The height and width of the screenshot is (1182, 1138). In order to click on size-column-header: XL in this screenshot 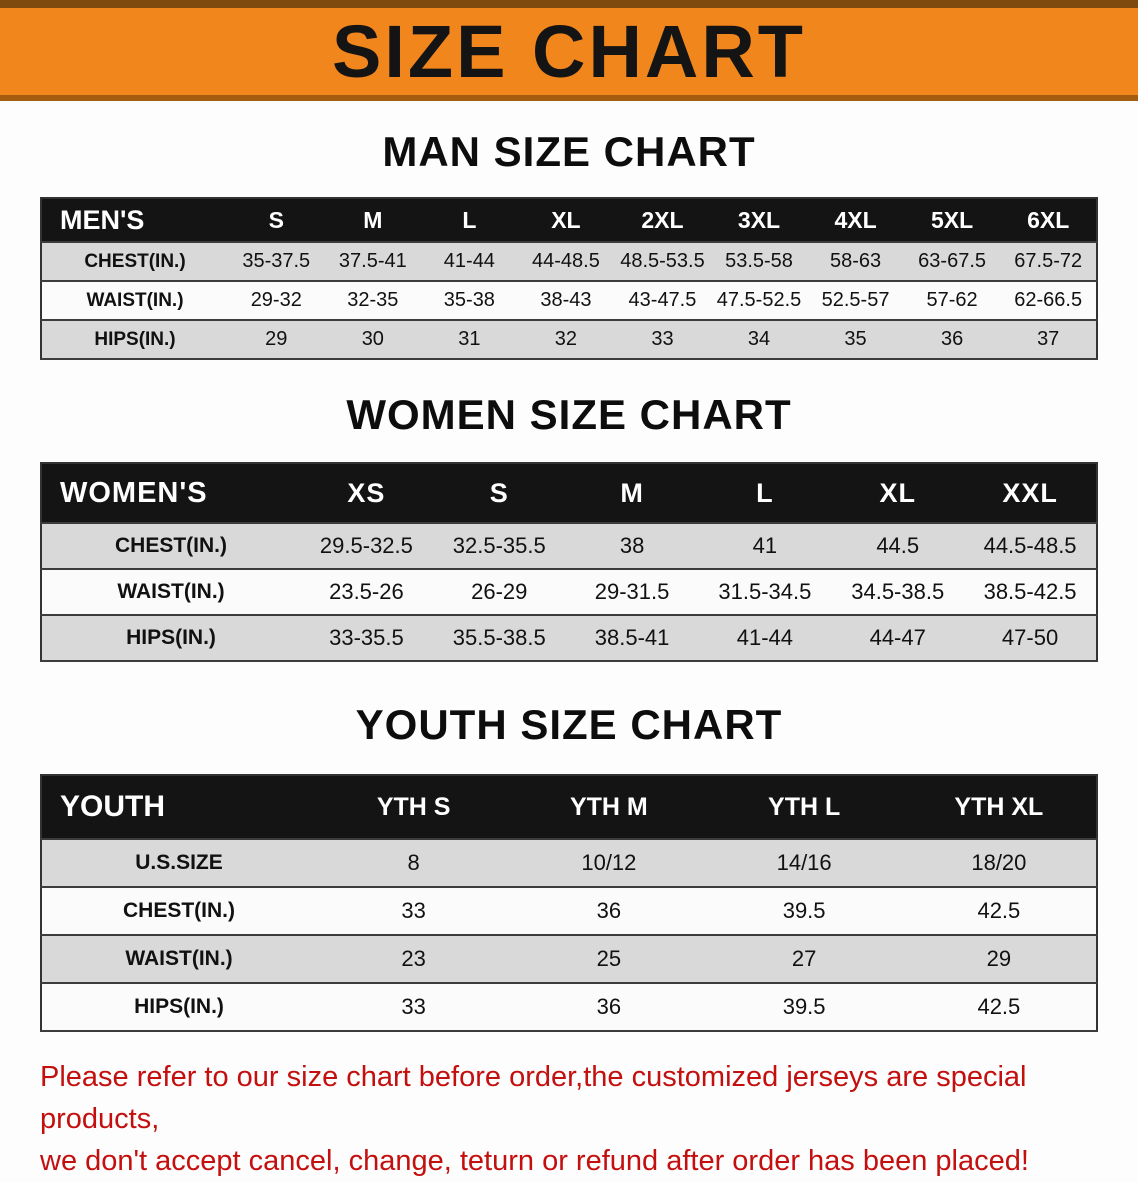, I will do `click(898, 493)`.